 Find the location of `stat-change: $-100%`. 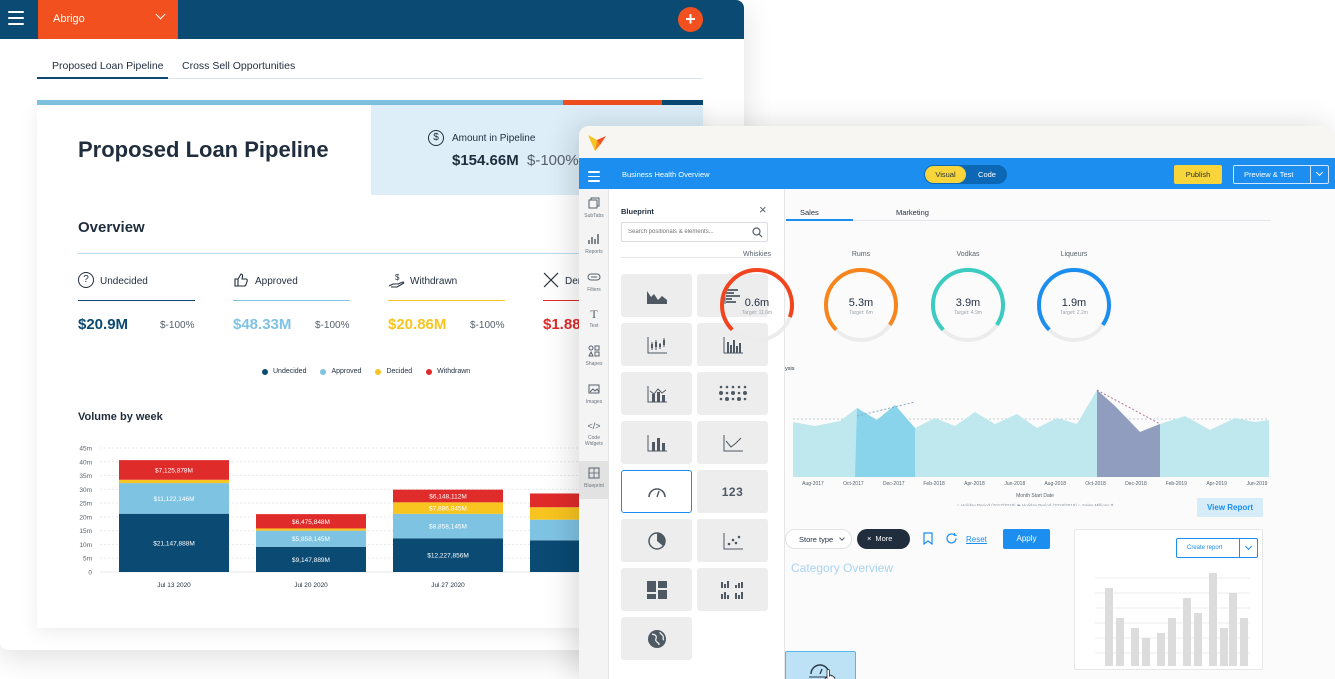

stat-change: $-100% is located at coordinates (487, 325).